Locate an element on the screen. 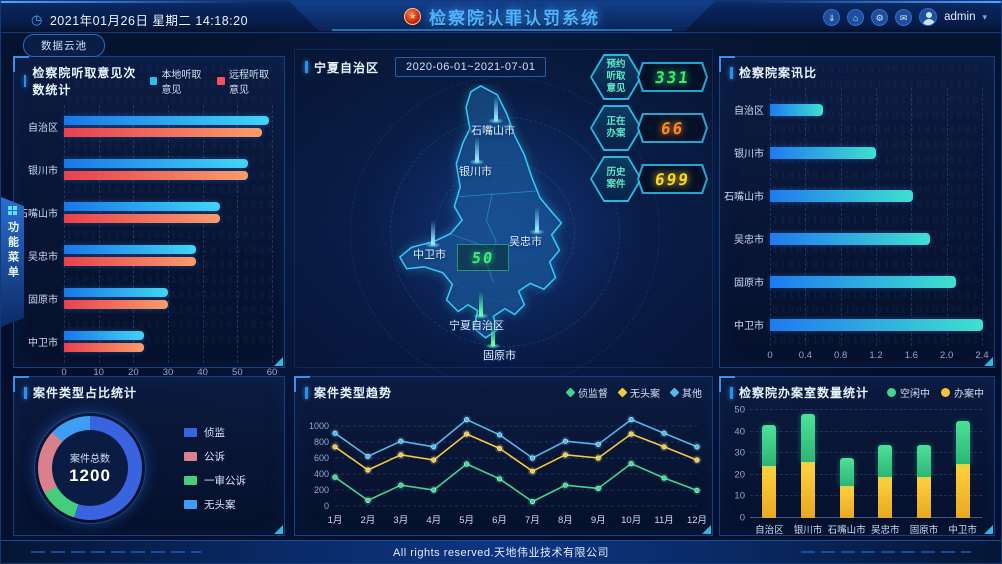  axis-tick-label: 1.2 is located at coordinates (876, 355).